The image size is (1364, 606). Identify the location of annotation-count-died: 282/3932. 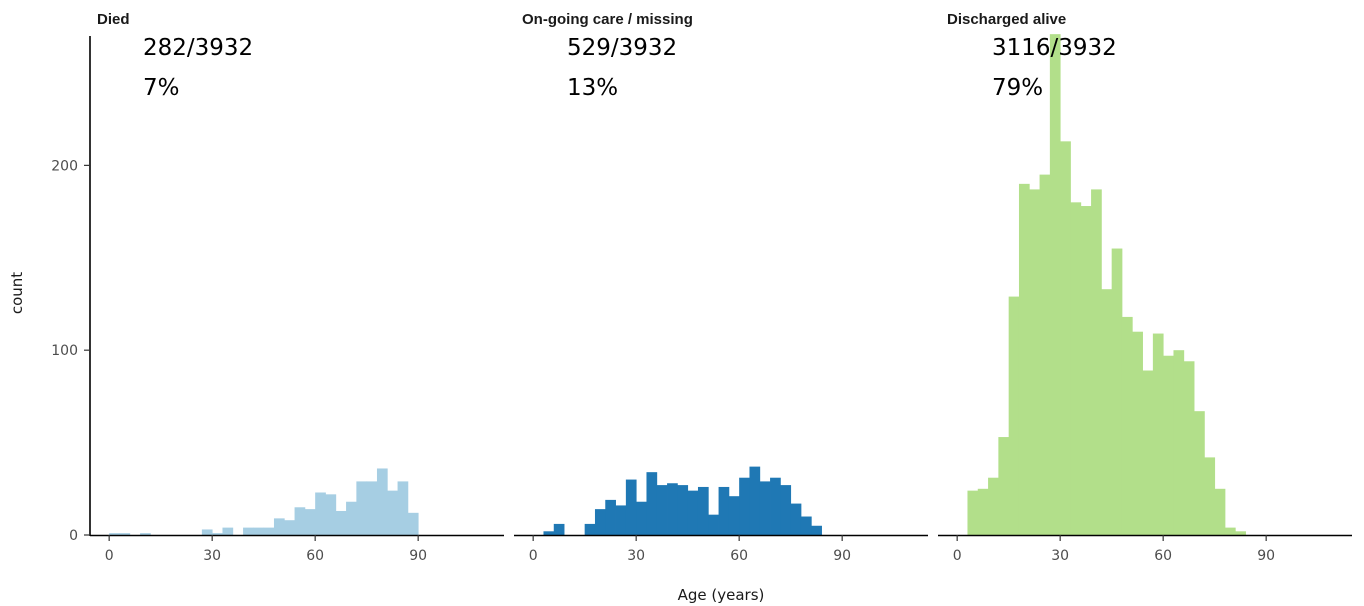
(198, 48).